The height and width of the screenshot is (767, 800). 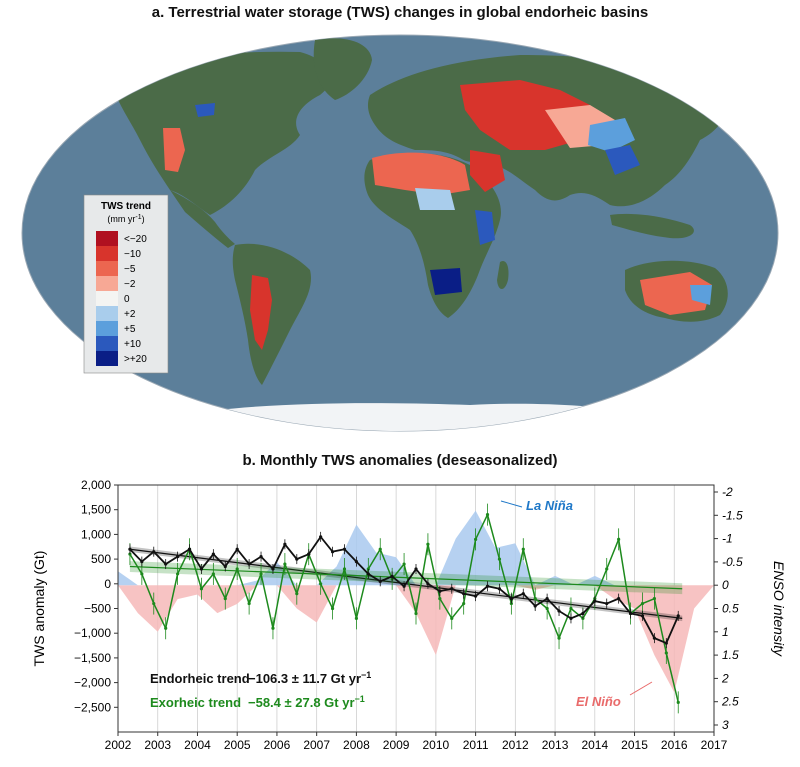 What do you see at coordinates (257, 702) in the screenshot?
I see `exorheic-trend-label: Exorheic trend −58.4 ± 27.8 Gt yr−1` at bounding box center [257, 702].